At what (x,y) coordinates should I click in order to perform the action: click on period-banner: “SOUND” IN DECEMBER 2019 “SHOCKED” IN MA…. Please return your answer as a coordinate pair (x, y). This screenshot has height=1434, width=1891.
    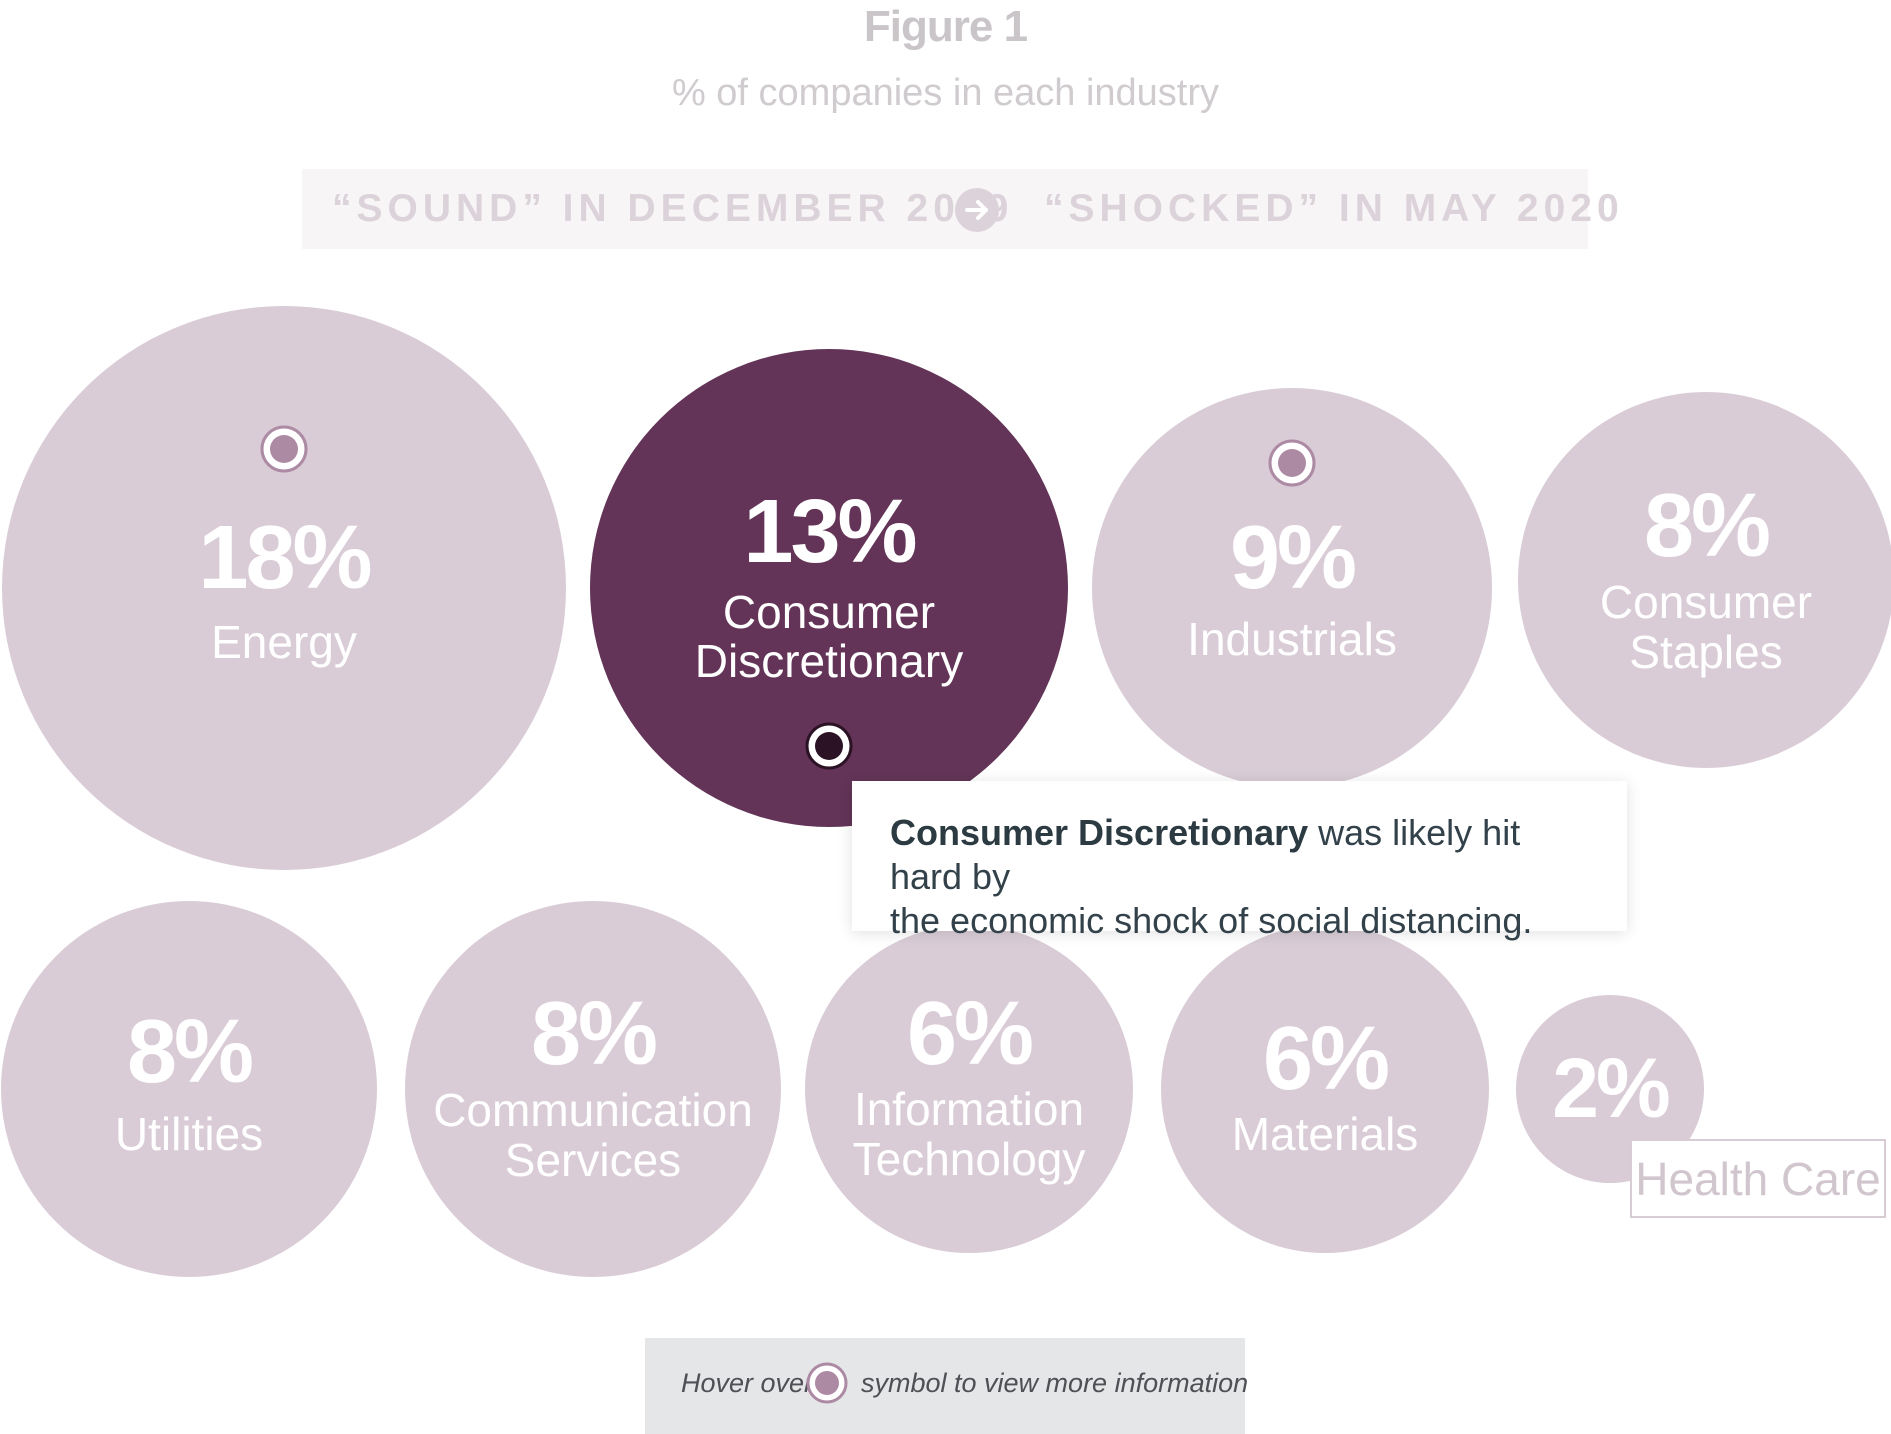
    Looking at the image, I should click on (960, 209).